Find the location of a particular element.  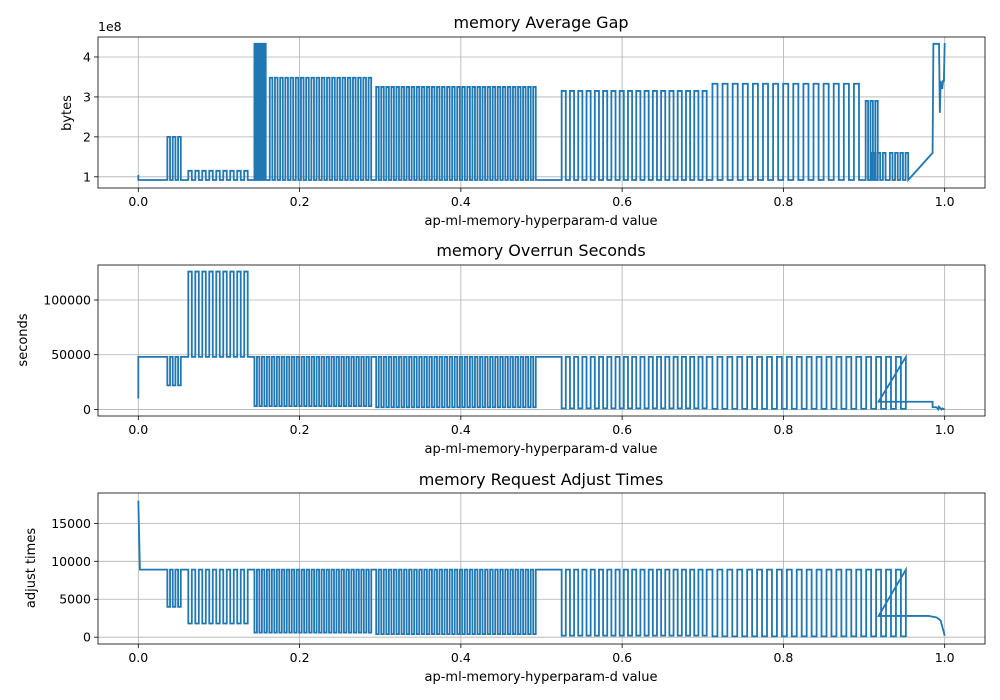

y-tick-label: 10000 is located at coordinates (71, 561).